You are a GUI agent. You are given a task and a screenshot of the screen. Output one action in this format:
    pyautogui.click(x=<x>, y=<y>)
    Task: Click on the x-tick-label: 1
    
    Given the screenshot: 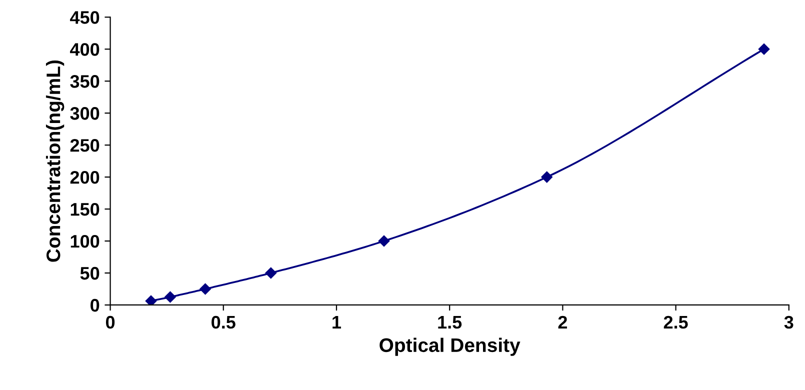 What is the action you would take?
    pyautogui.click(x=337, y=322)
    